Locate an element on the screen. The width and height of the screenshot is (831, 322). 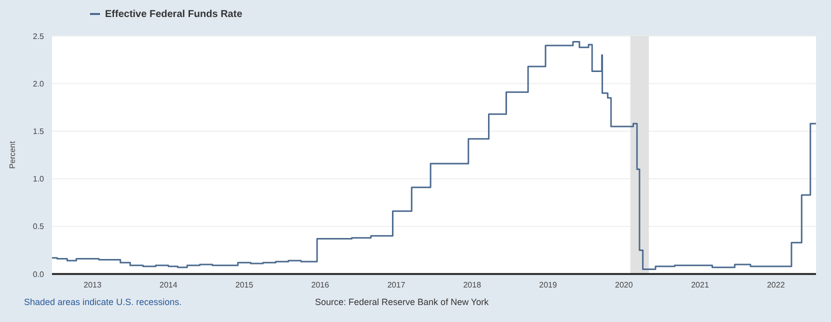
source-note: Source: Federal Reserve Bank of New York is located at coordinates (402, 302).